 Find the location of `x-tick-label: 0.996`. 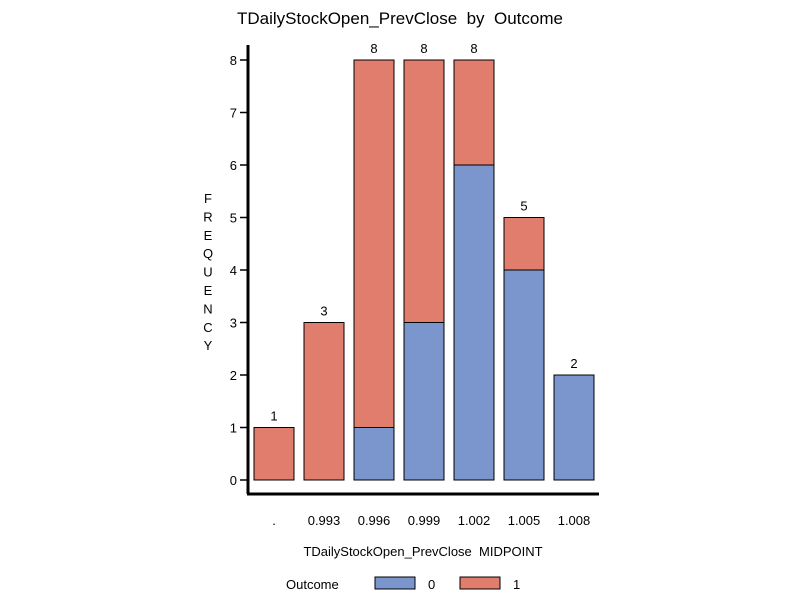

x-tick-label: 0.996 is located at coordinates (374, 520).